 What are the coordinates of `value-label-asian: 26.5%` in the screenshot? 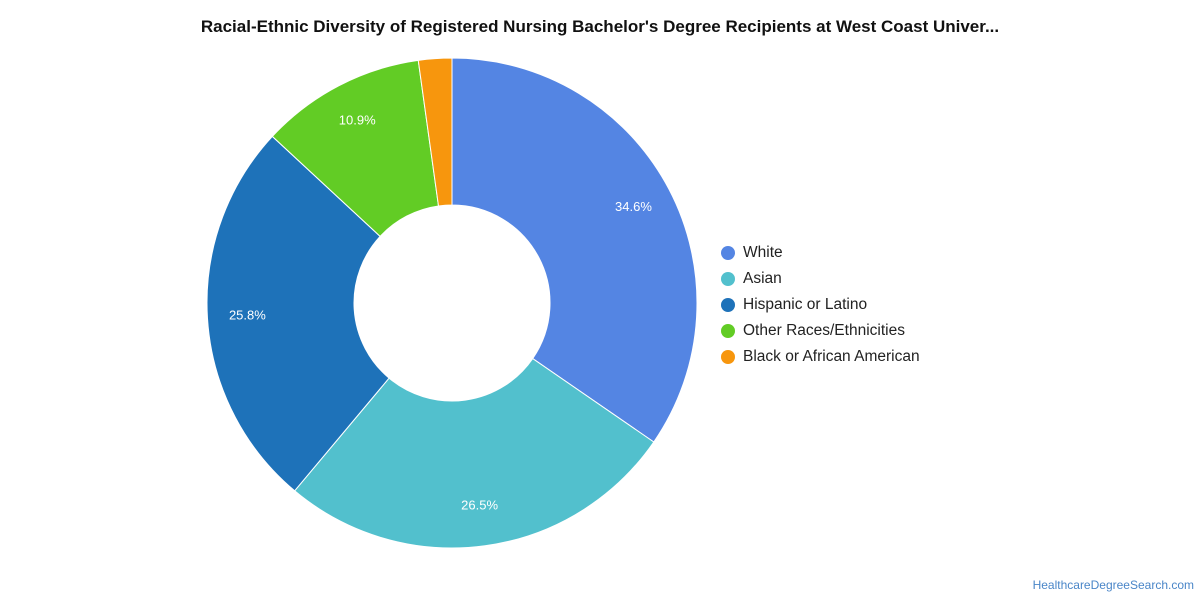 It's located at (479, 505).